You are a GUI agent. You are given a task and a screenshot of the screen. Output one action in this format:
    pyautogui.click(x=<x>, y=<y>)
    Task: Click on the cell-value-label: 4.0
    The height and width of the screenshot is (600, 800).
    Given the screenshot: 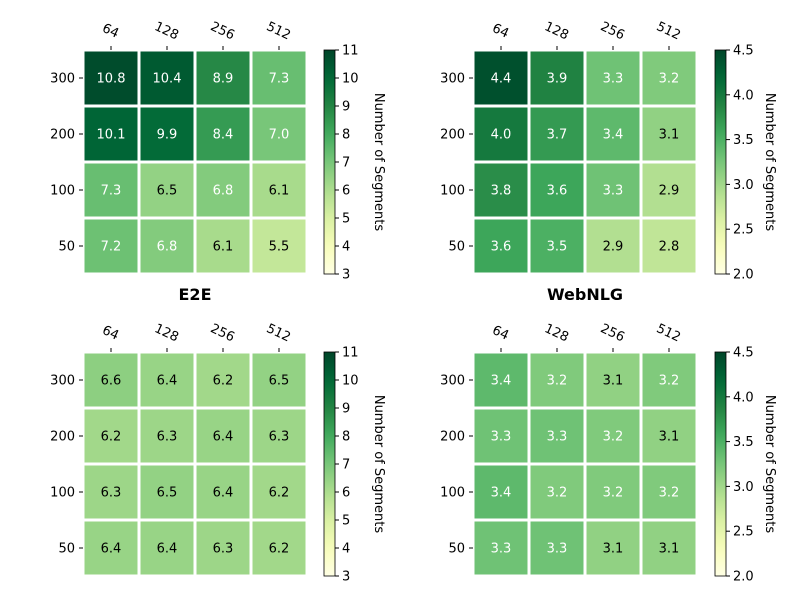 What is the action you would take?
    pyautogui.click(x=501, y=135)
    